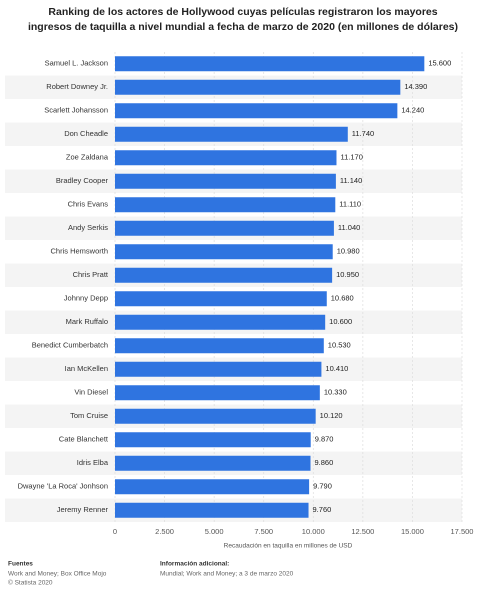 This screenshot has width=487, height=600. What do you see at coordinates (194, 564) in the screenshot?
I see `footer-heading: Información adicional:` at bounding box center [194, 564].